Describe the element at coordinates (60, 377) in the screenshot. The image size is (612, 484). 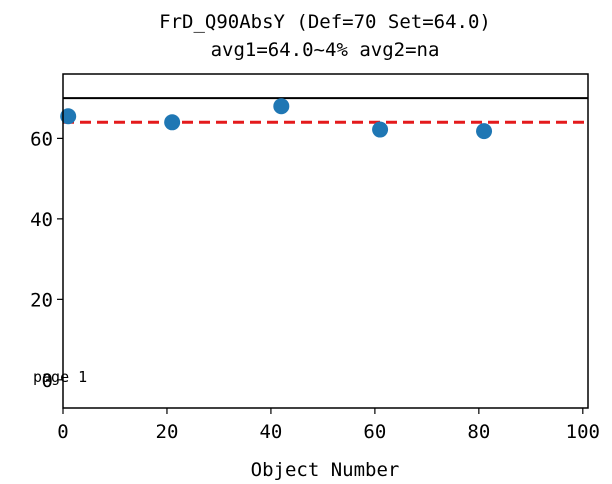
I see `annotation-label: page 1` at that location.